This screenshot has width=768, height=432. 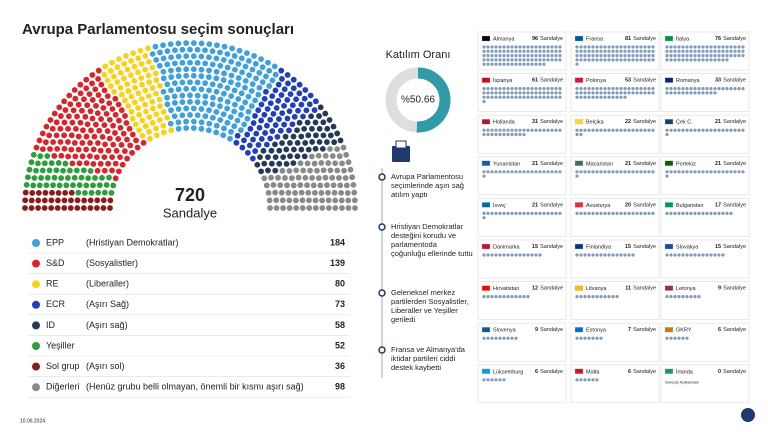 I want to click on country-seats: 76 Sandalye, so click(x=730, y=39).